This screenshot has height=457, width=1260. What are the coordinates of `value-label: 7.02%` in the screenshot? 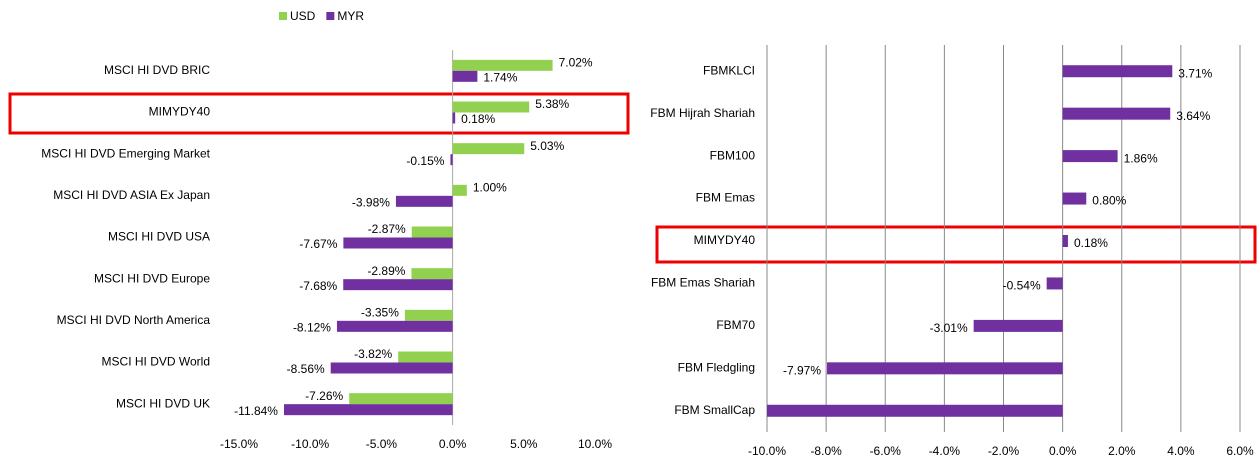 It's located at (576, 63).